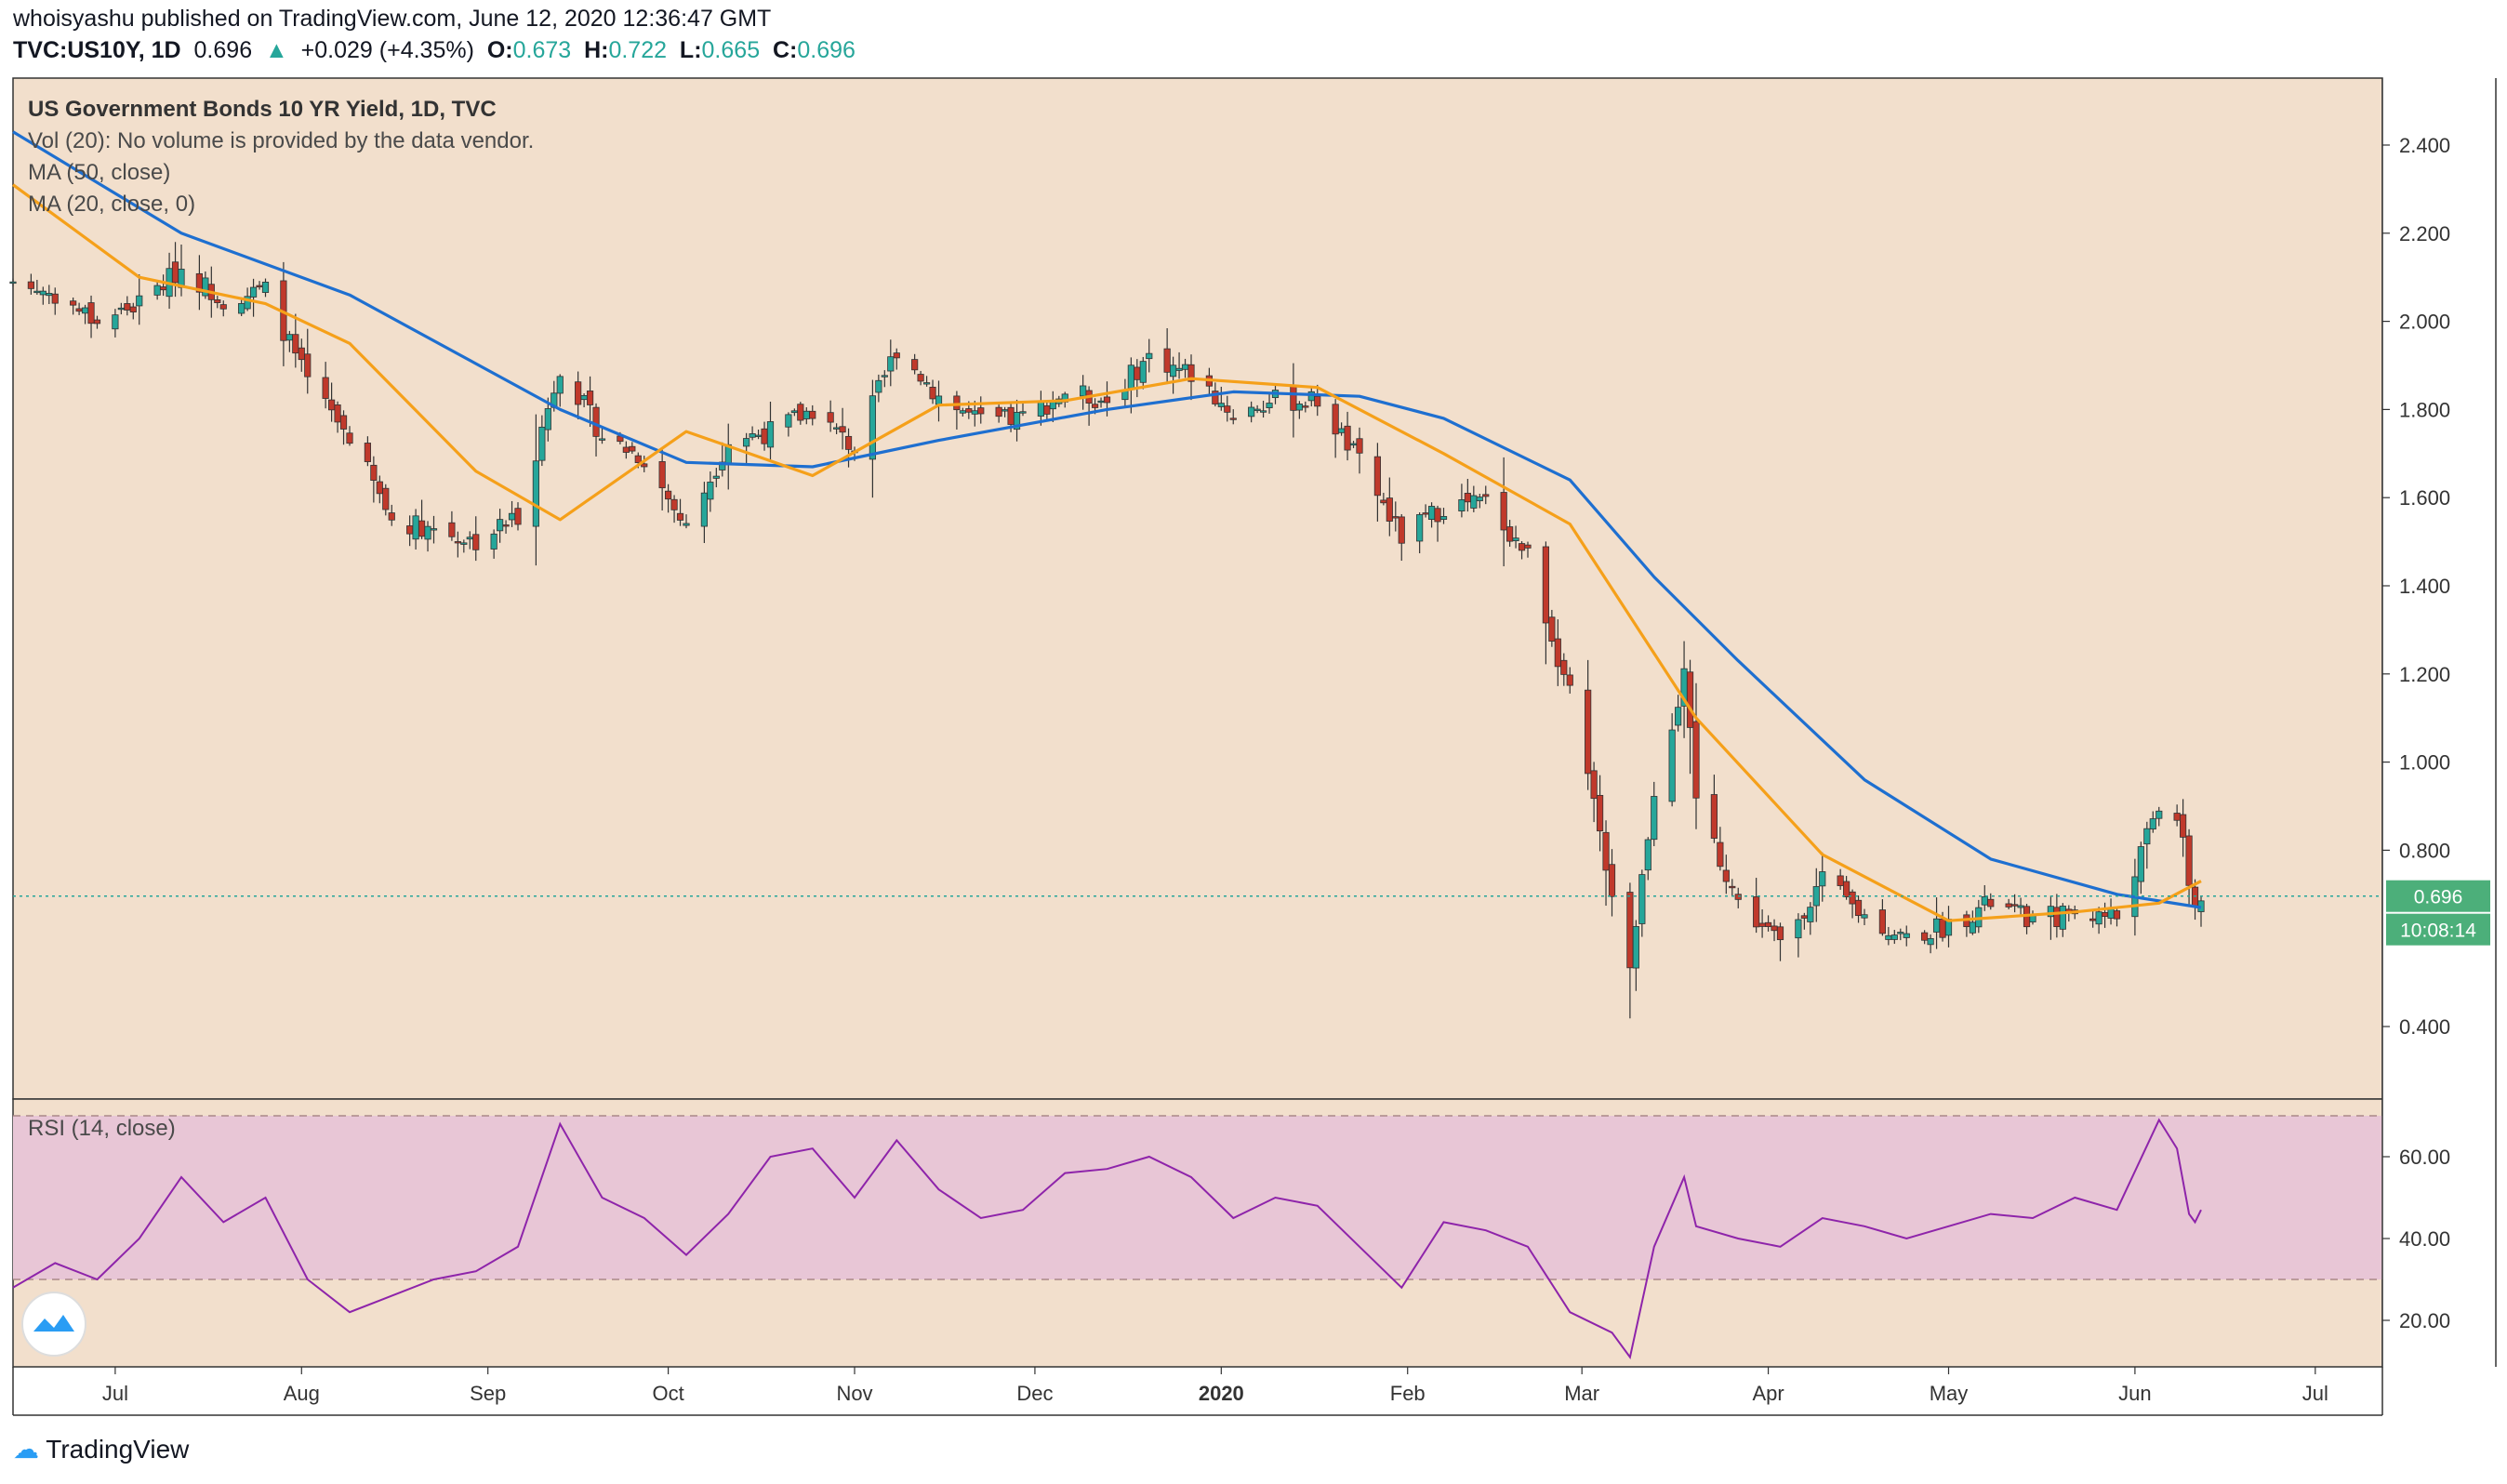 This screenshot has height=1484, width=2507. Describe the element at coordinates (2424, 763) in the screenshot. I see `y-tick-label: 1.000` at that location.